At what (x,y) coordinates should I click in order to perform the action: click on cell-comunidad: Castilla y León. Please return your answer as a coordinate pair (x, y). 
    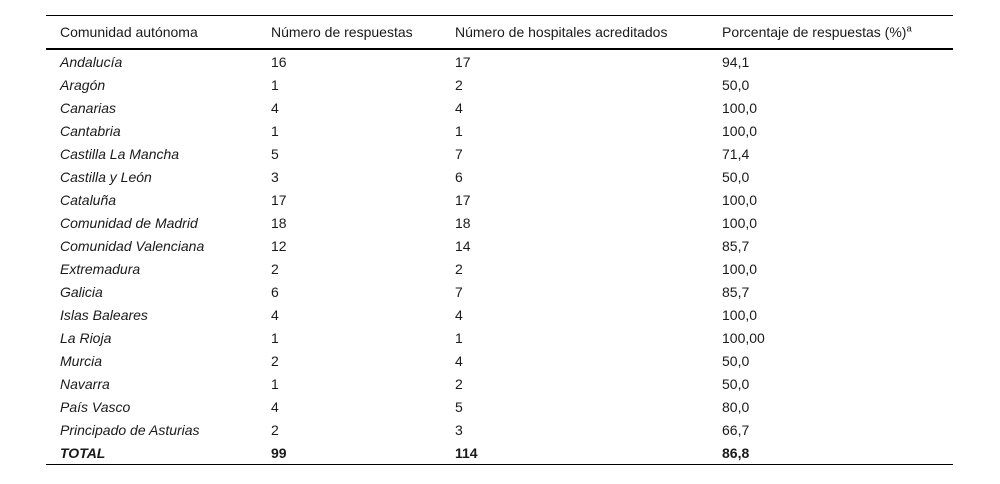
    Looking at the image, I should click on (106, 176).